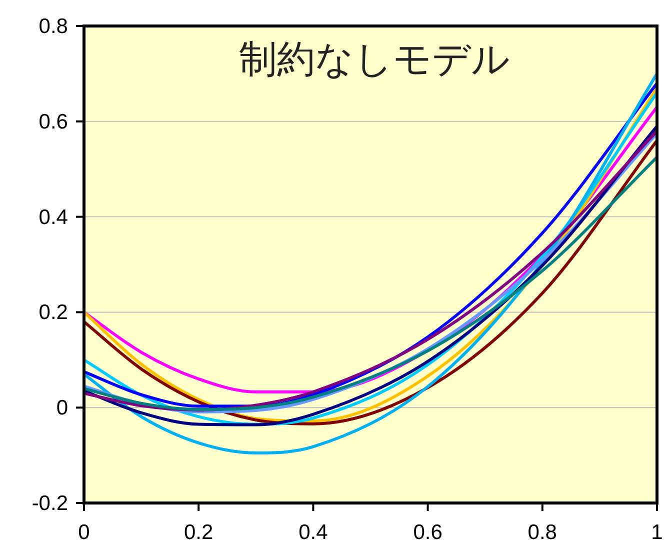 The image size is (665, 549). Describe the element at coordinates (657, 532) in the screenshot. I see `x-tick-label: 1` at that location.